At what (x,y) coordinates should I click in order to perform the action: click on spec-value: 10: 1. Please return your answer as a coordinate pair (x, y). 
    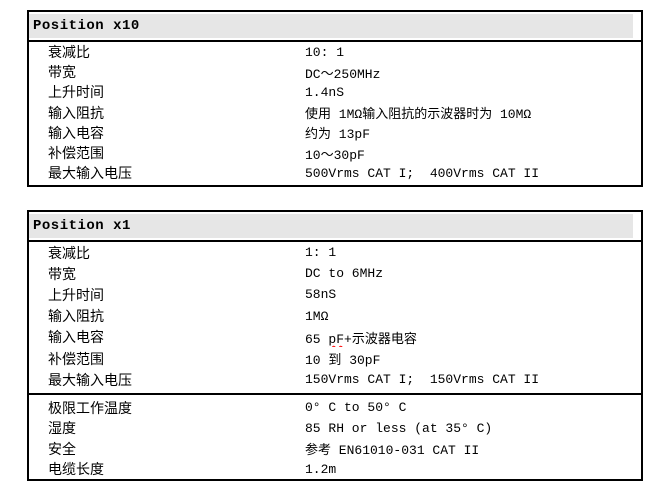
    Looking at the image, I should click on (325, 52).